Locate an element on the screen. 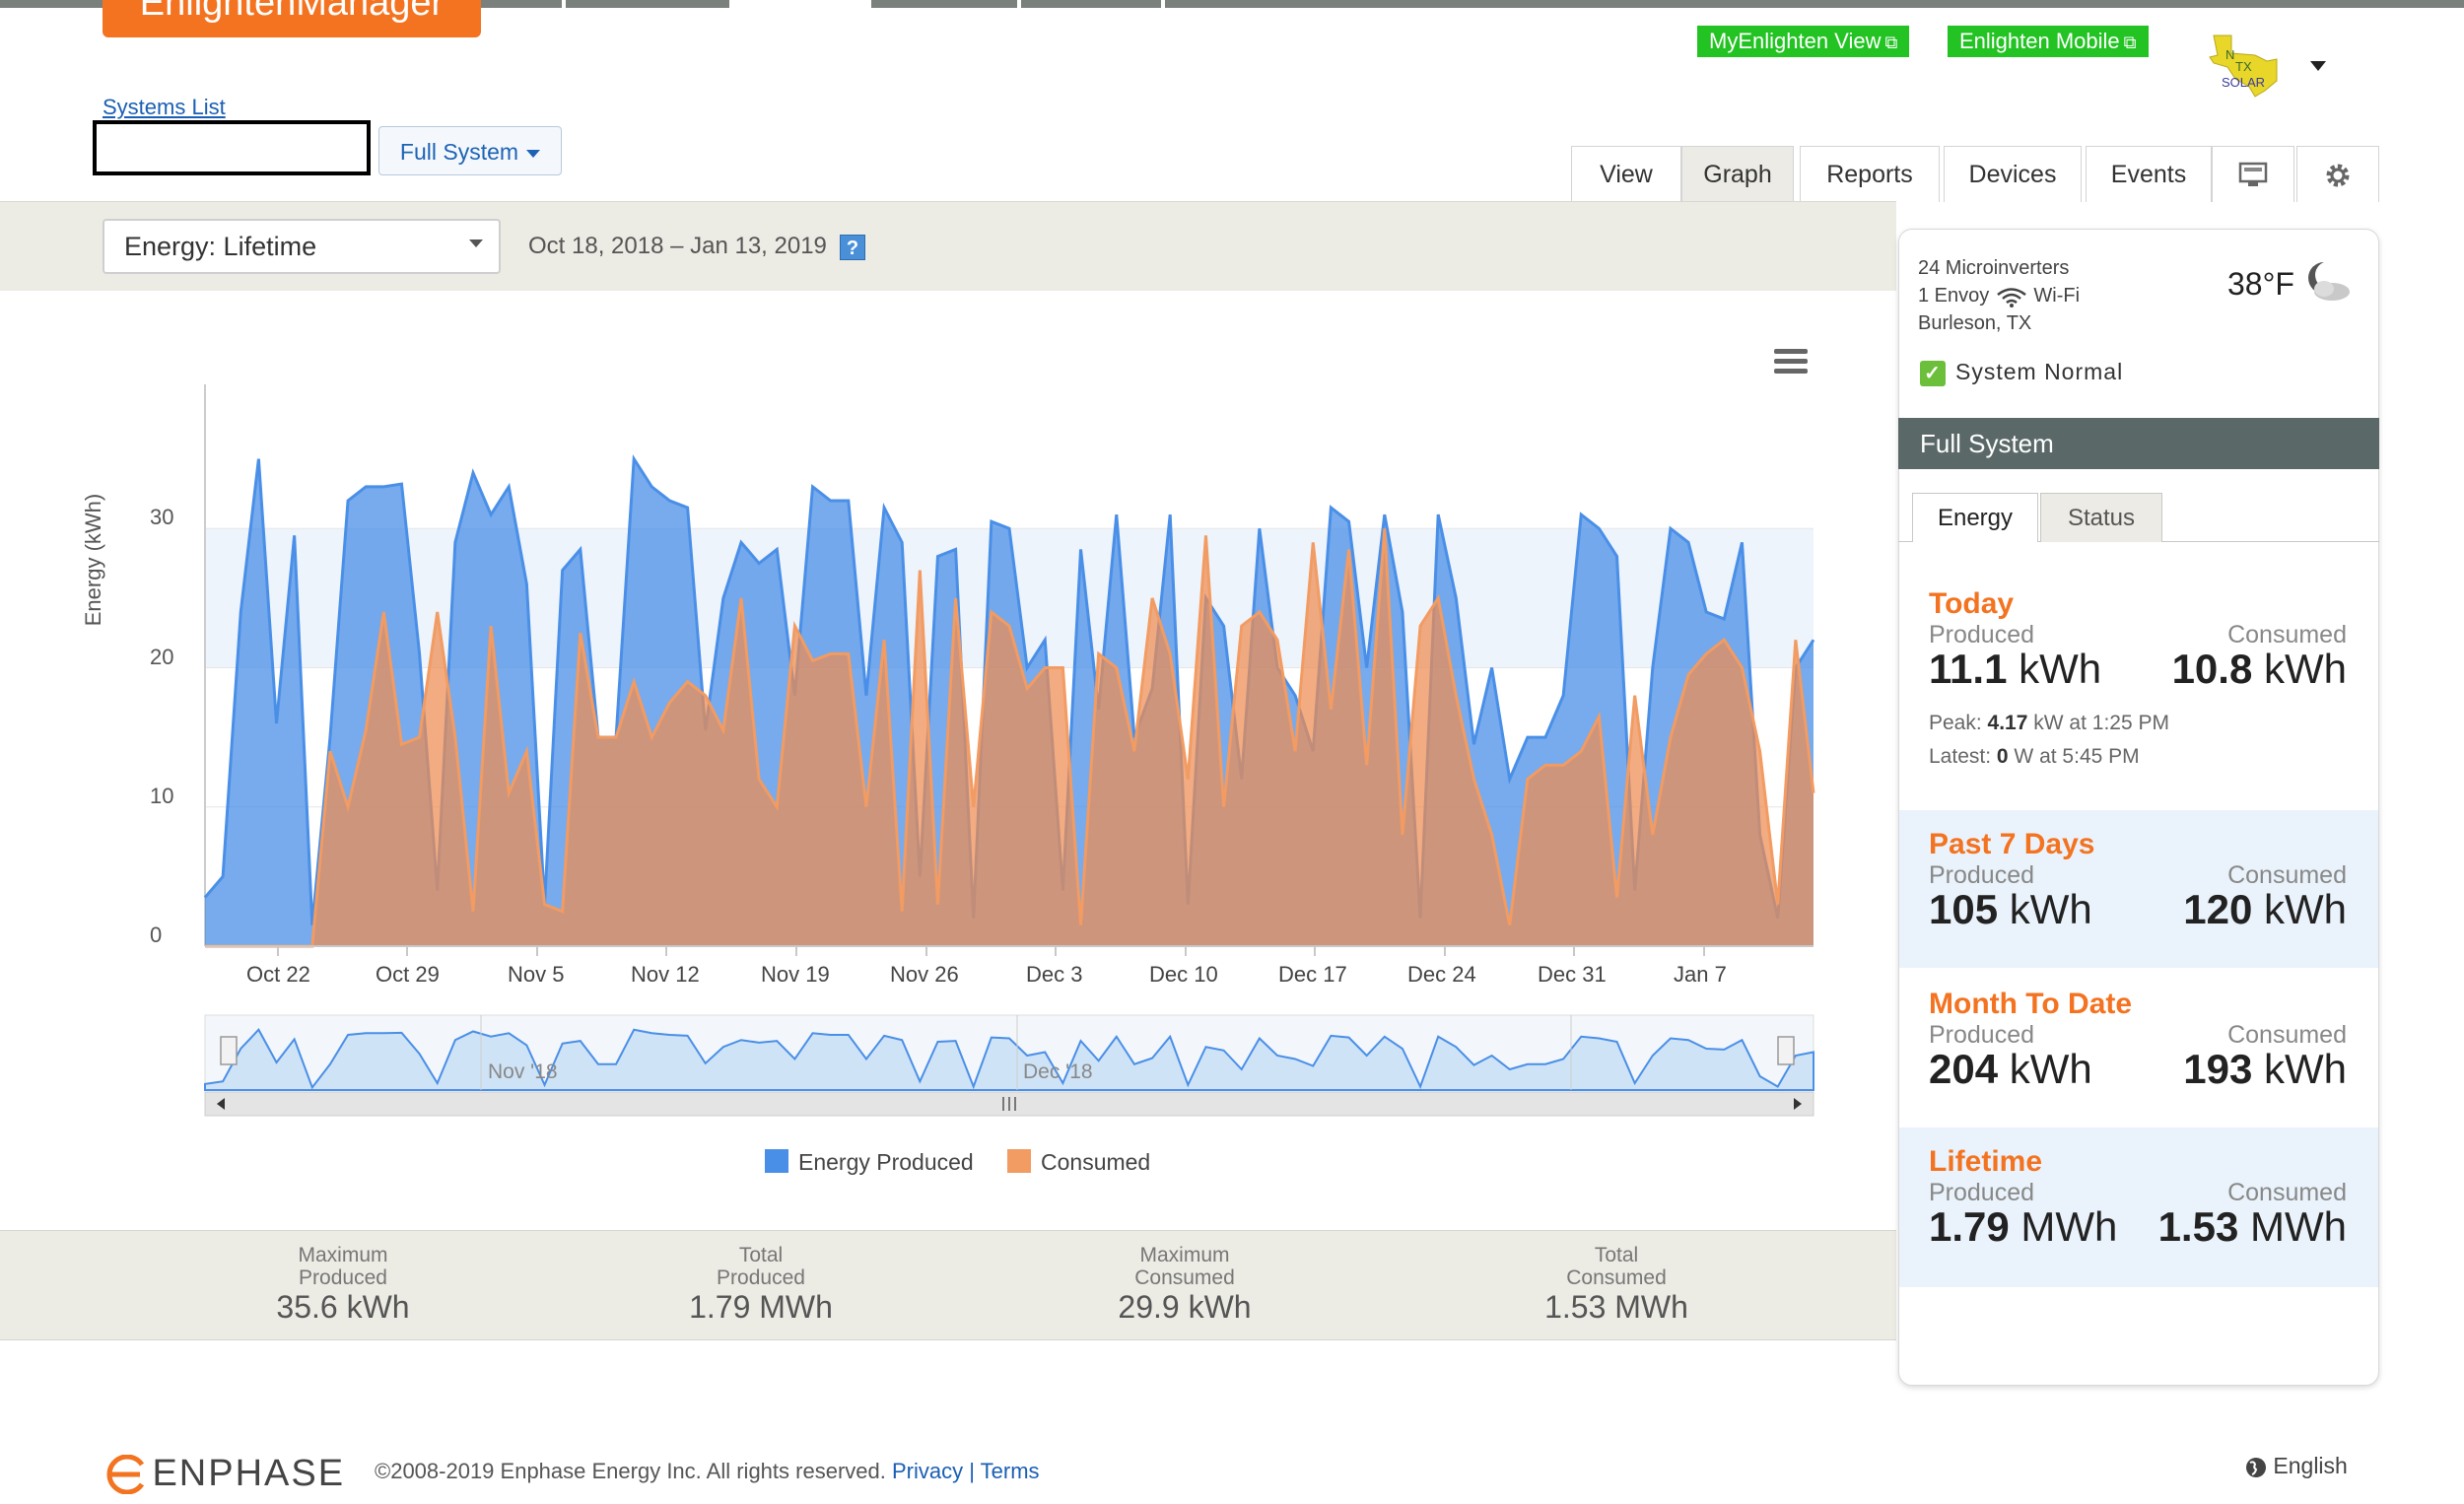  enlighten-mobile-label: Enlighten Mobile is located at coordinates (2039, 41).